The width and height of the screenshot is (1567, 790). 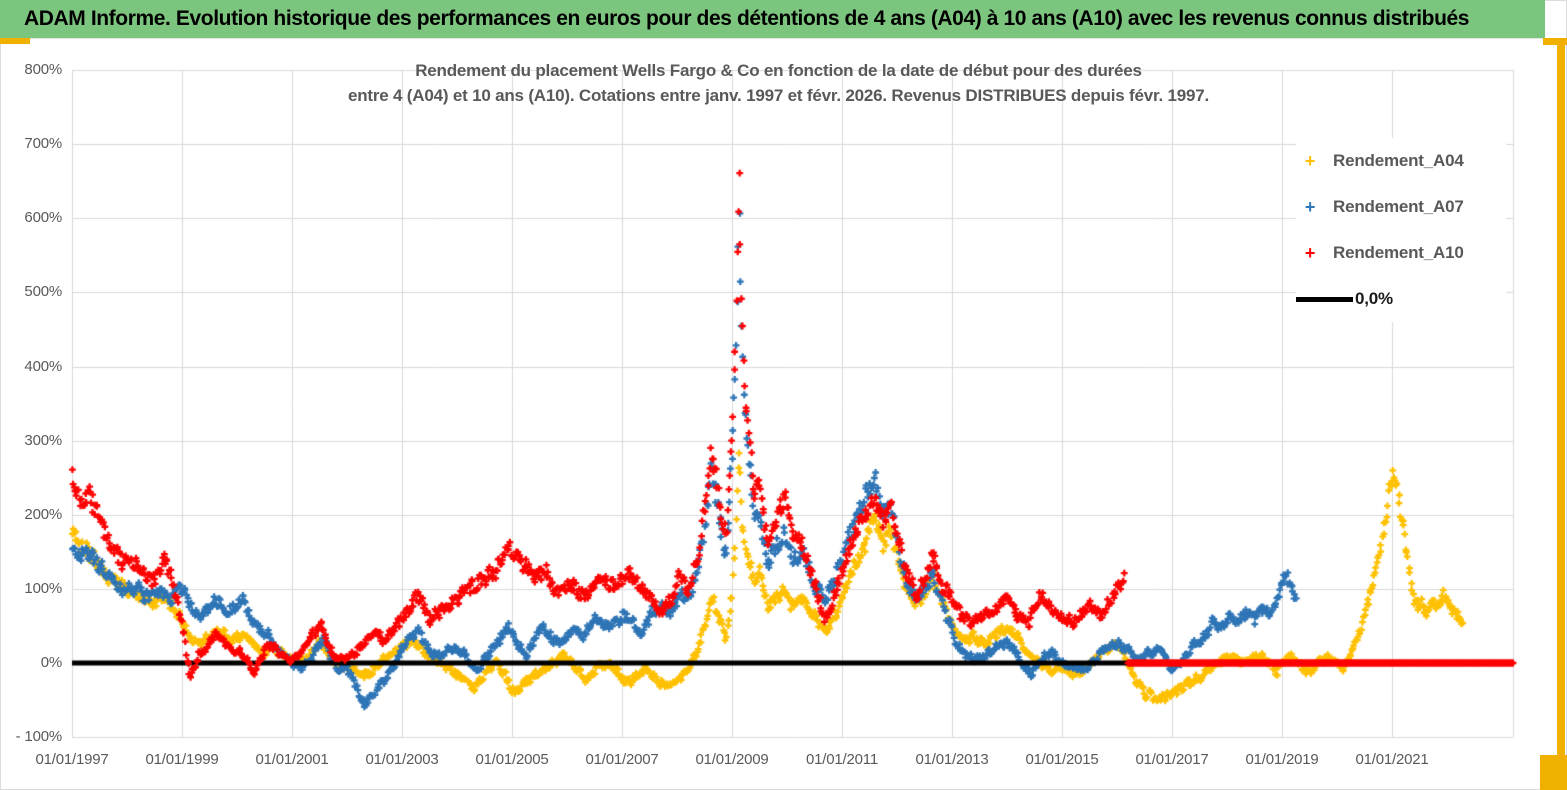 I want to click on legend-item-rendement-a10: + Rendement_A10, so click(x=1401, y=253).